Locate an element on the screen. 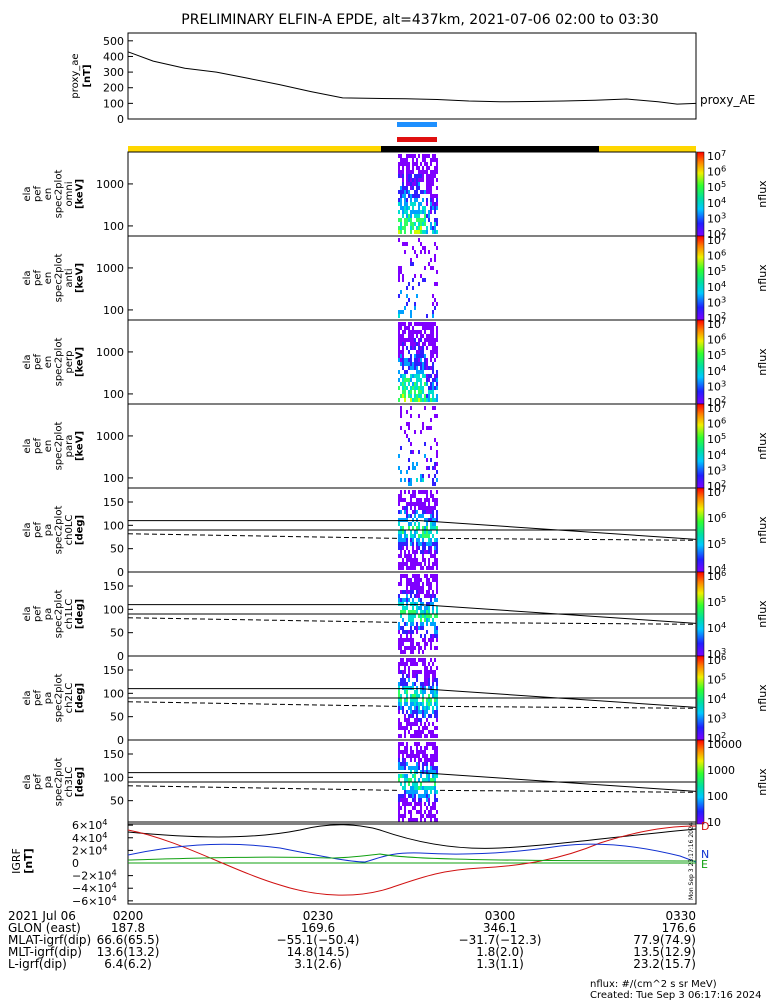 Image resolution: width=775 pixels, height=1000 pixels. panel-ylabel: [keV] is located at coordinates (80, 194).